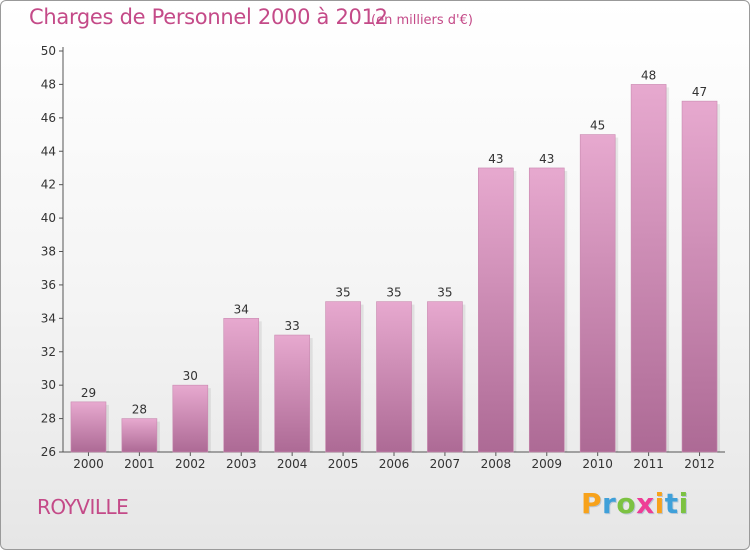 The width and height of the screenshot is (750, 550). What do you see at coordinates (597, 293) in the screenshot?
I see `bar-2010` at bounding box center [597, 293].